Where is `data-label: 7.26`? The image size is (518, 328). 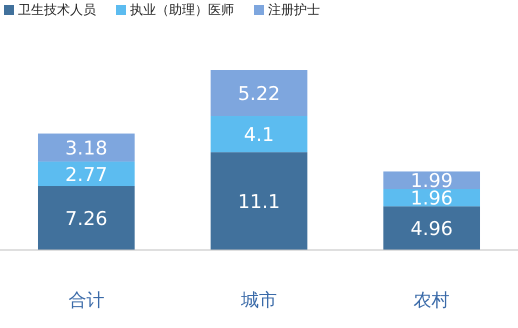 data-label: 7.26 is located at coordinates (86, 219).